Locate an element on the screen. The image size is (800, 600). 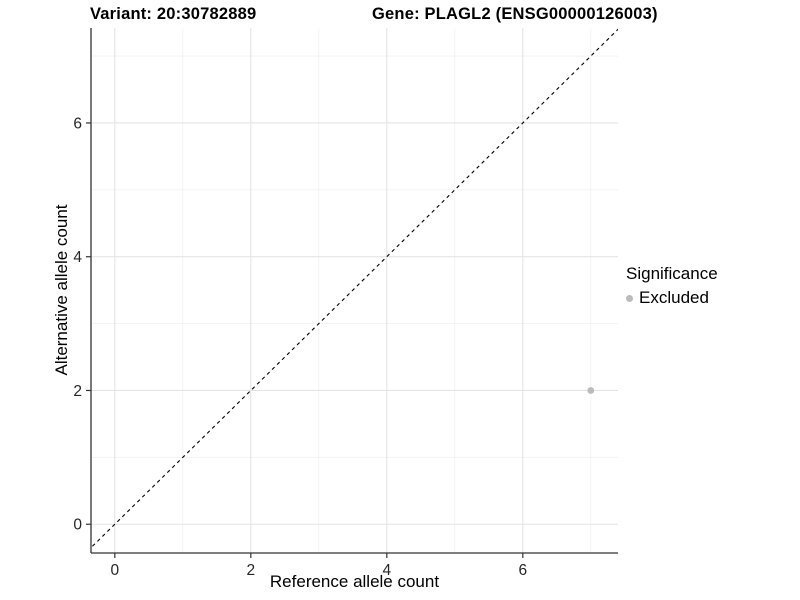
legend-title: Significance is located at coordinates (672, 273).